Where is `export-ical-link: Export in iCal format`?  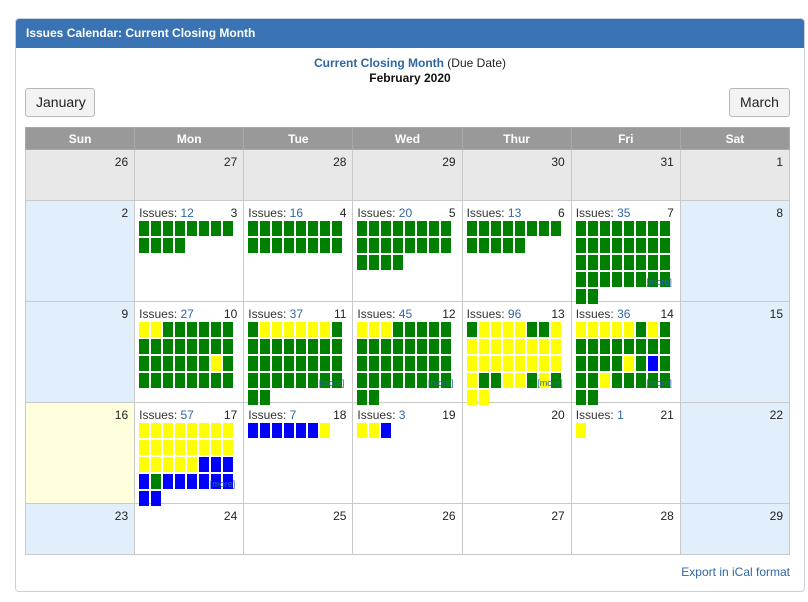 export-ical-link: Export in iCal format is located at coordinates (735, 572).